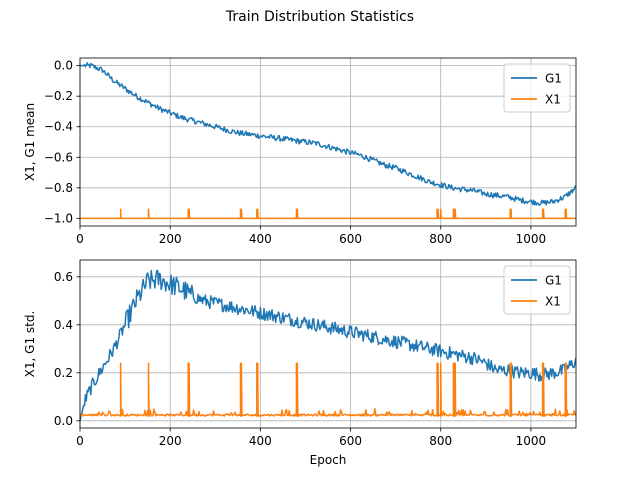 Image resolution: width=640 pixels, height=480 pixels. What do you see at coordinates (170, 239) in the screenshot?
I see `top-xtick-label-1: 200` at bounding box center [170, 239].